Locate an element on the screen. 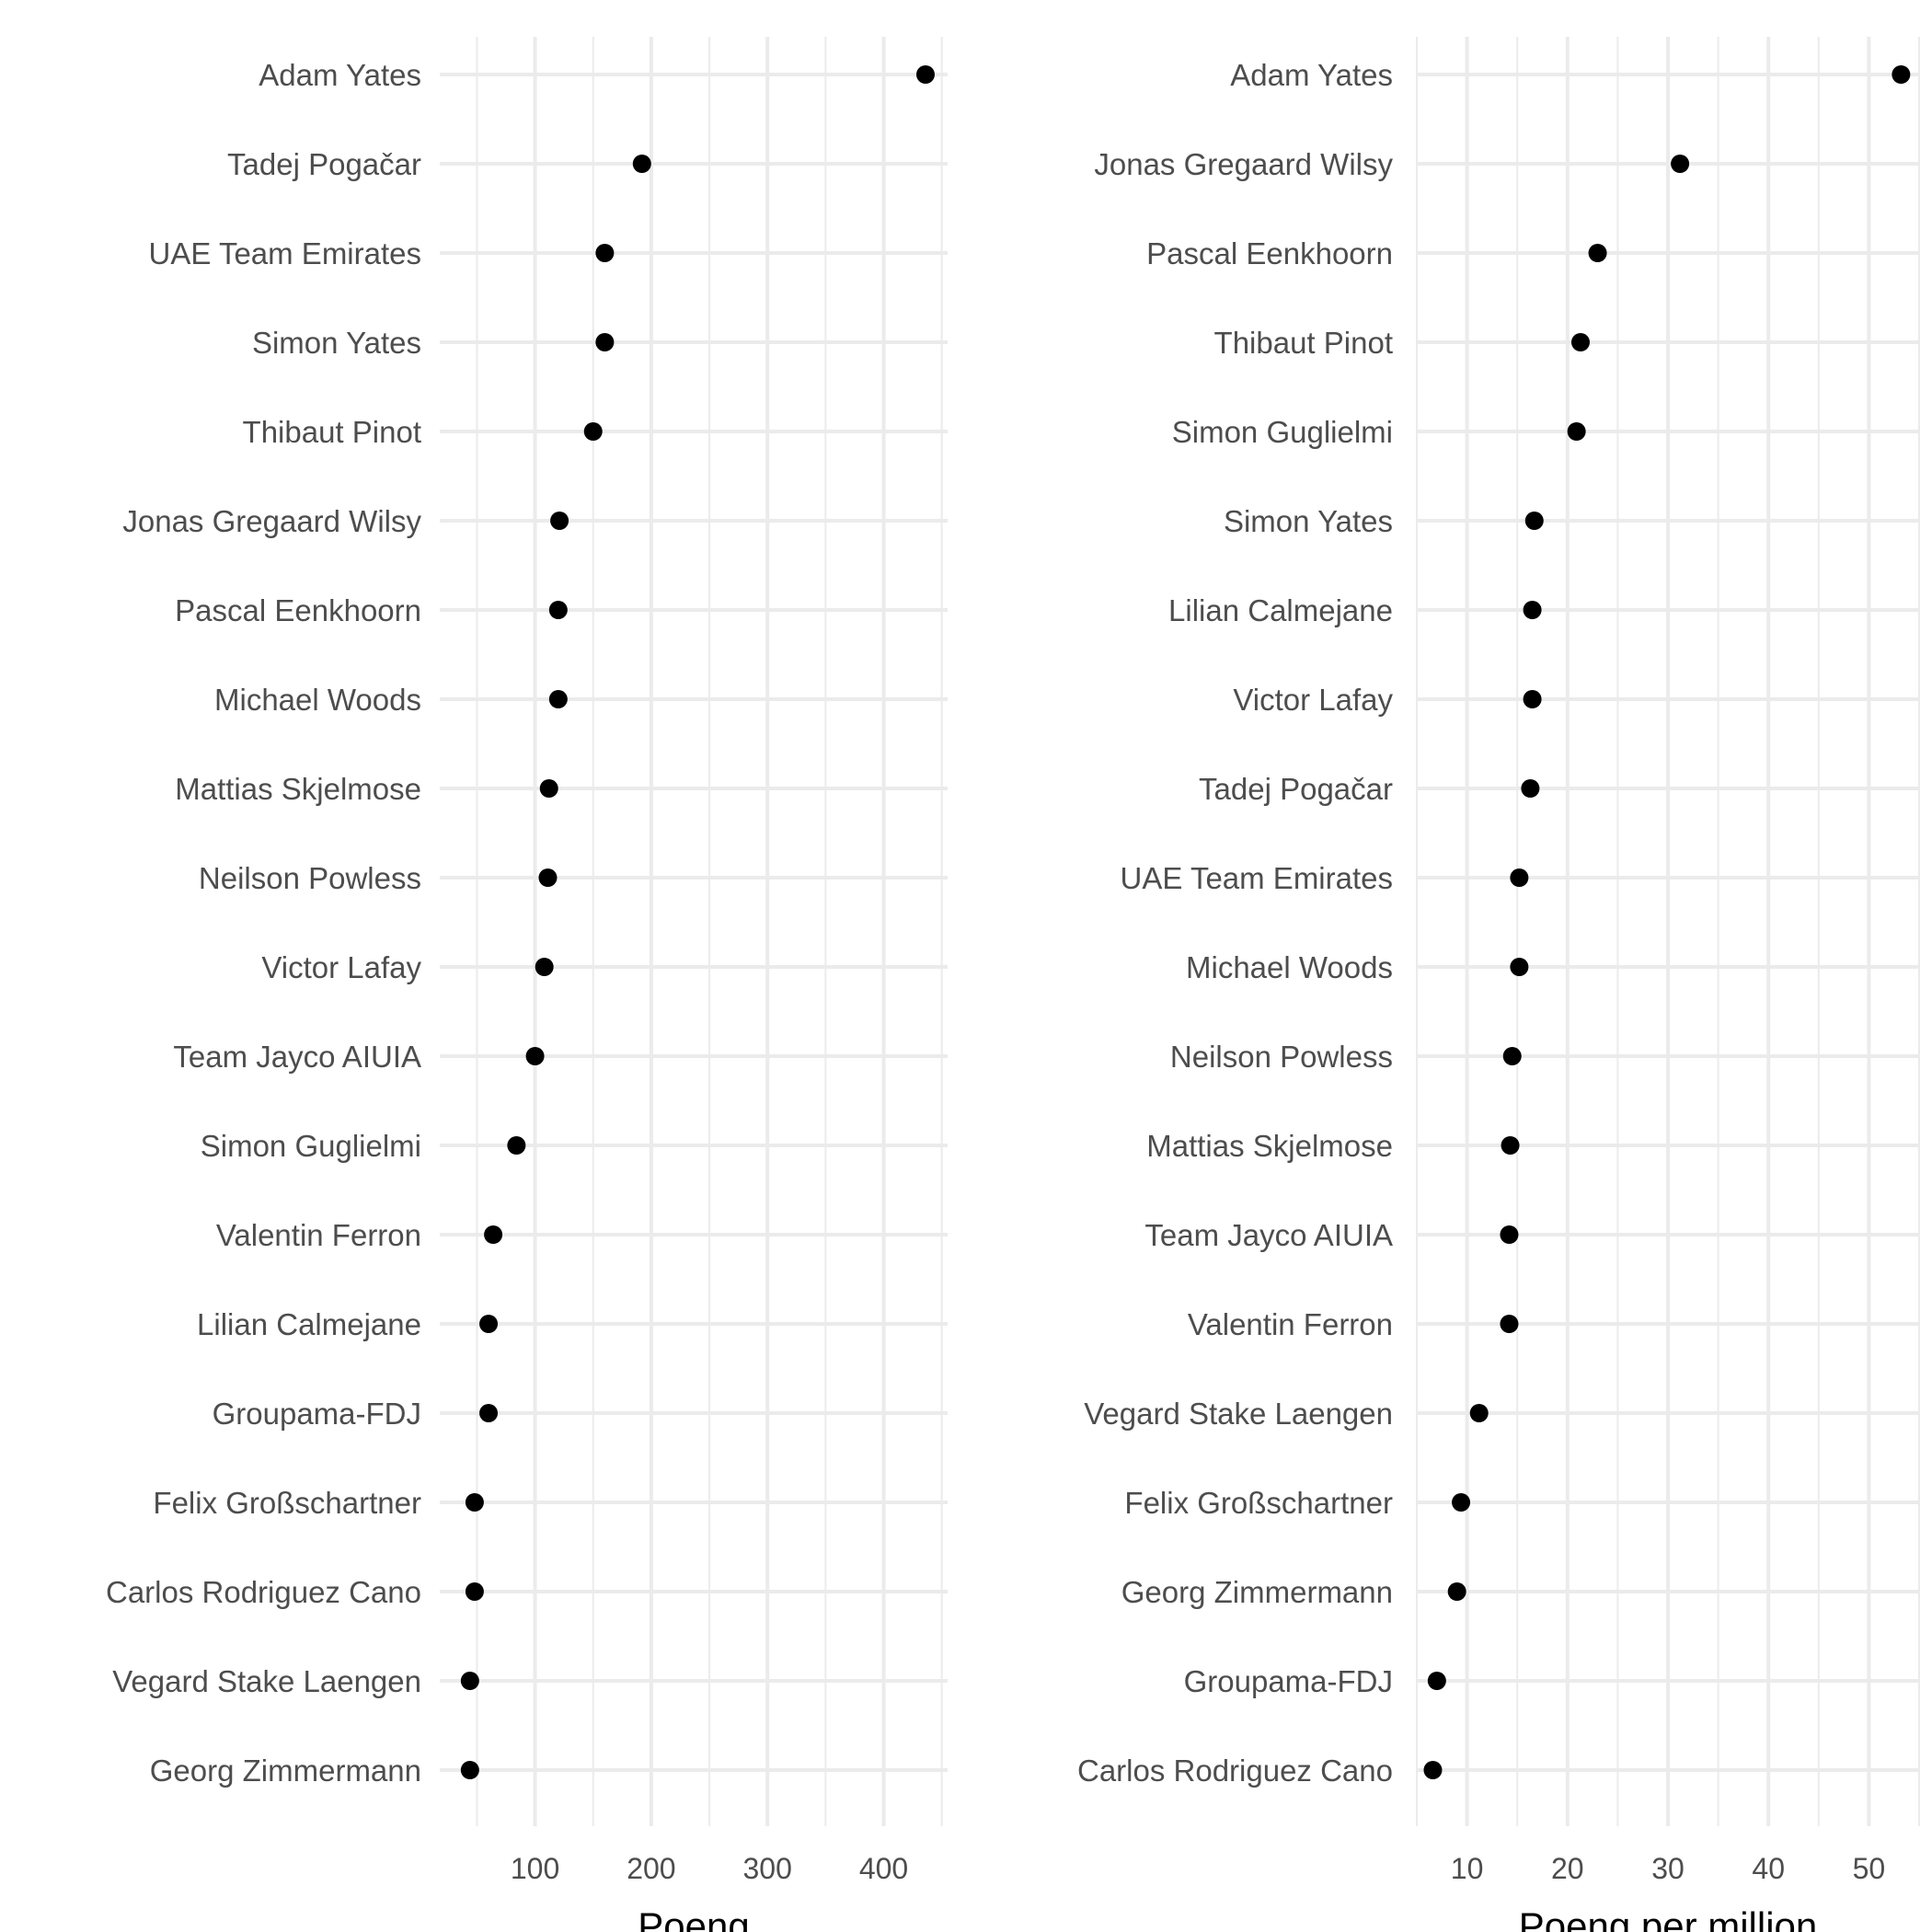 The height and width of the screenshot is (1932, 1932). x-tick-label: 50 is located at coordinates (1869, 1868).